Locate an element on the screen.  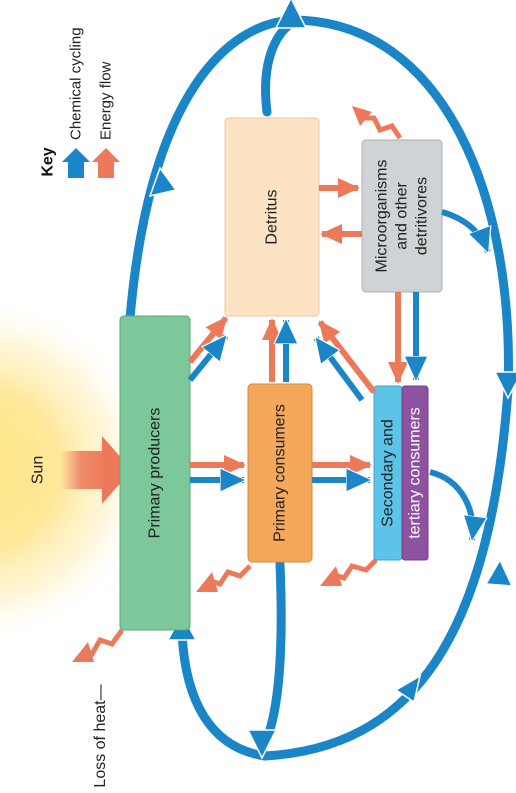
microorganisms-box is located at coordinates (402, 216).